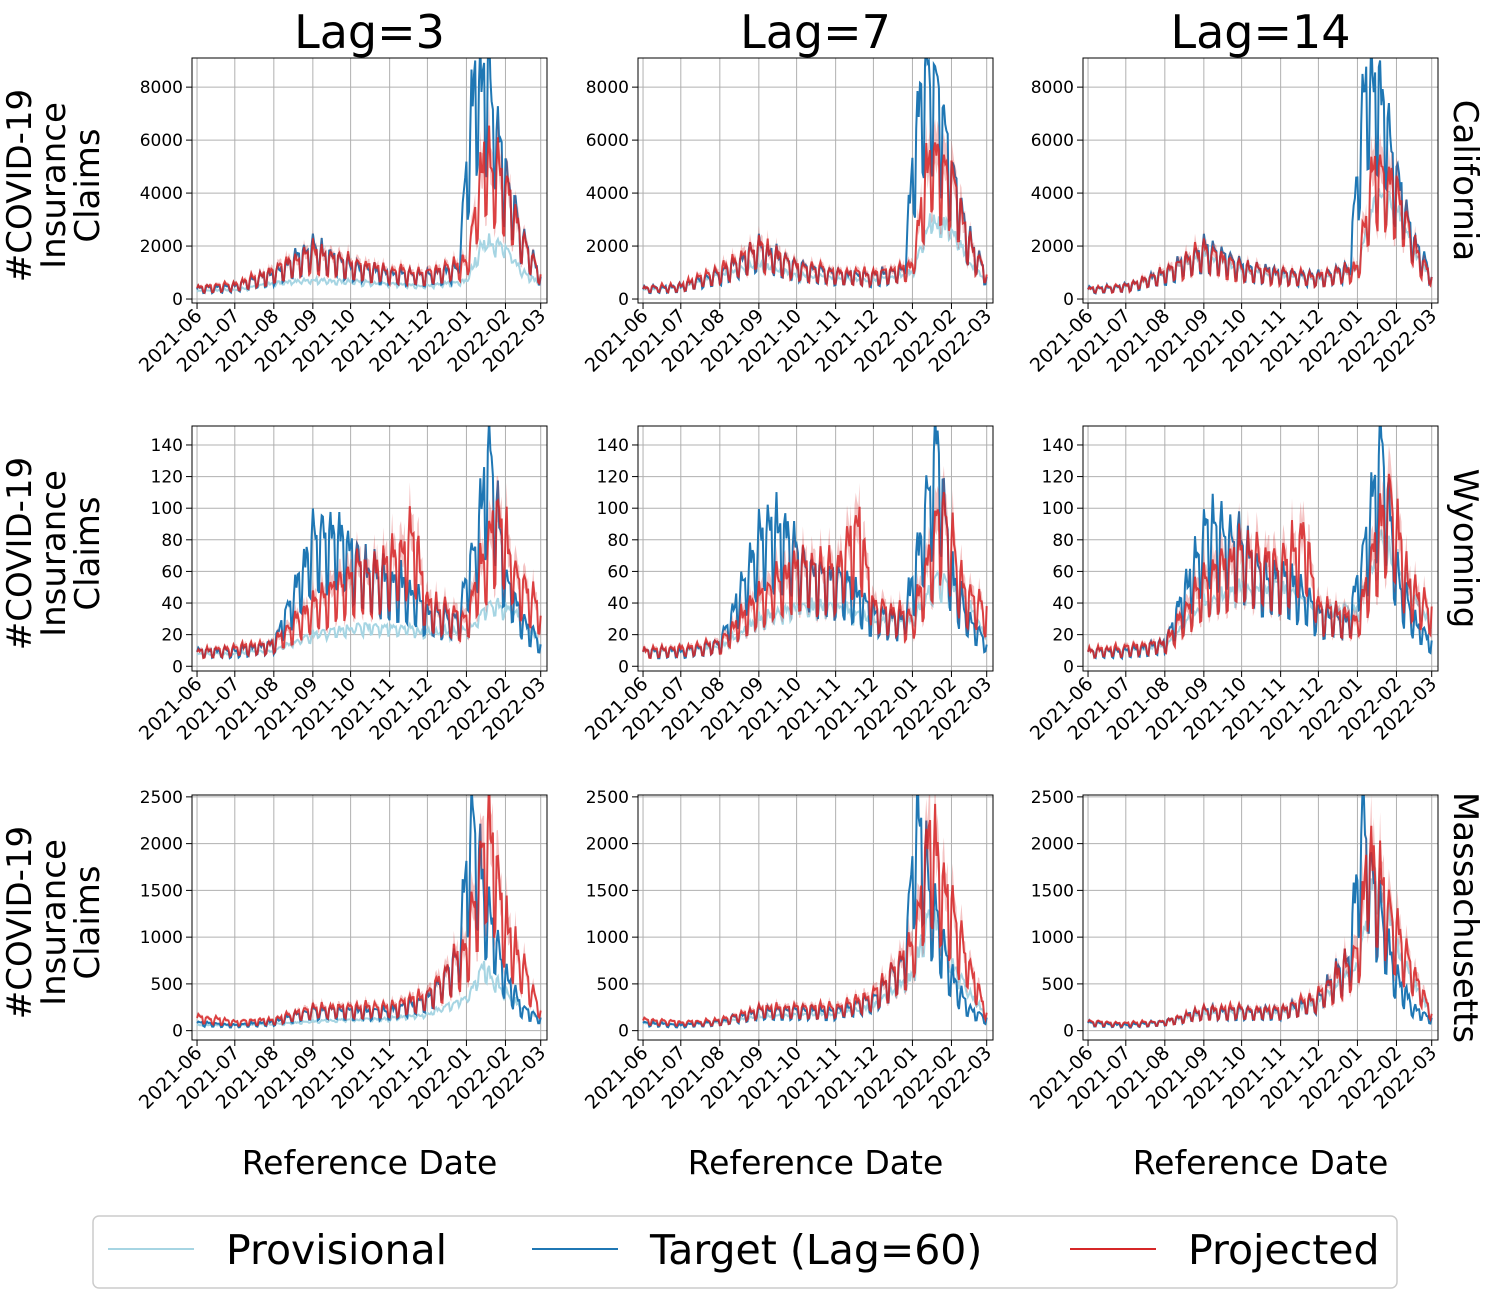  I want to click on legend: Provisional Target (Lag=60) Projected, so click(745, 1252).